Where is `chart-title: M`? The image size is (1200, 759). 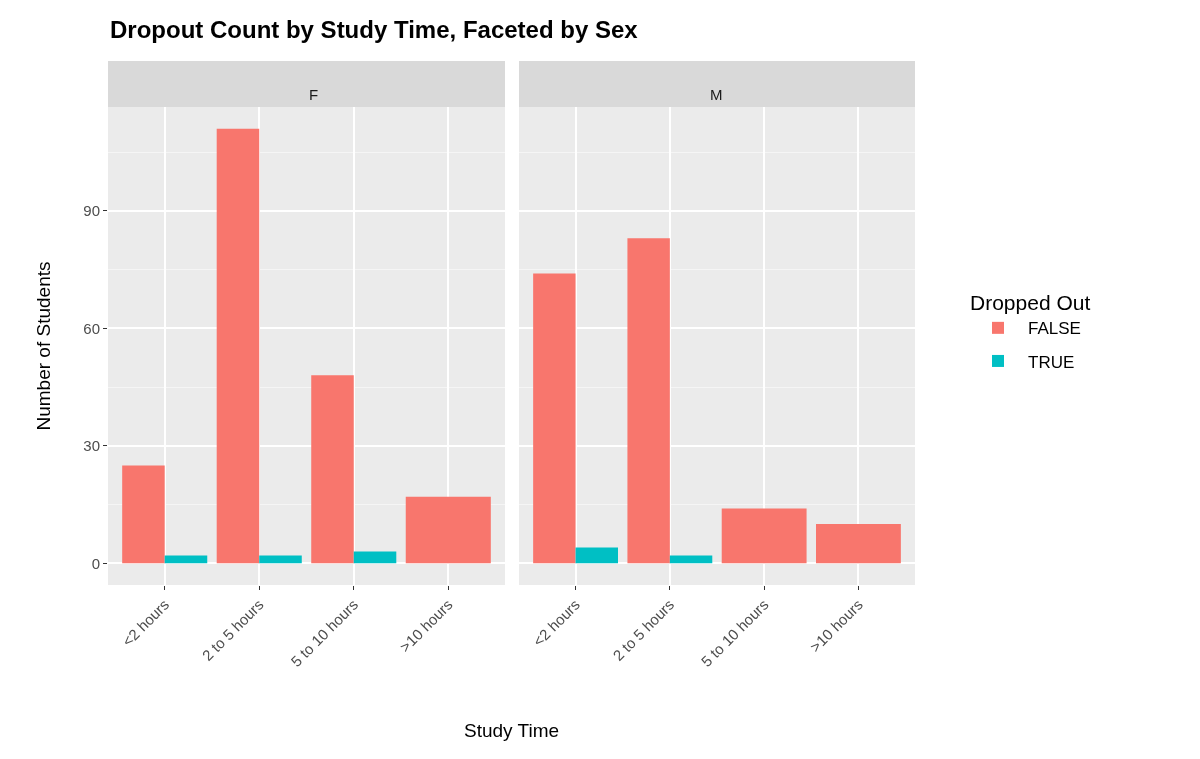
chart-title: M is located at coordinates (716, 94).